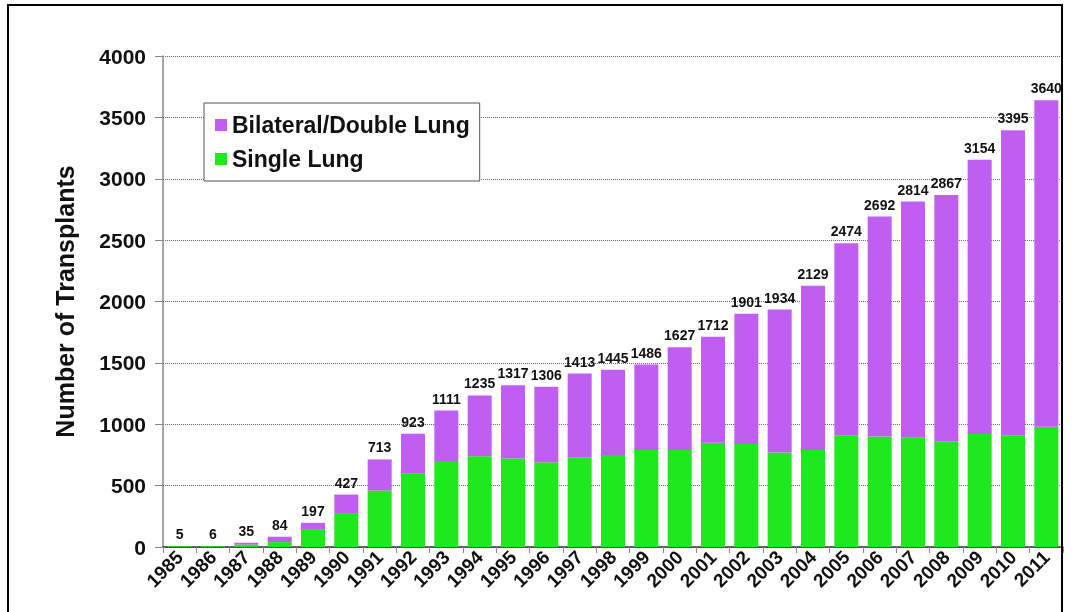  What do you see at coordinates (122, 424) in the screenshot?
I see `y-tick-label: 1000` at bounding box center [122, 424].